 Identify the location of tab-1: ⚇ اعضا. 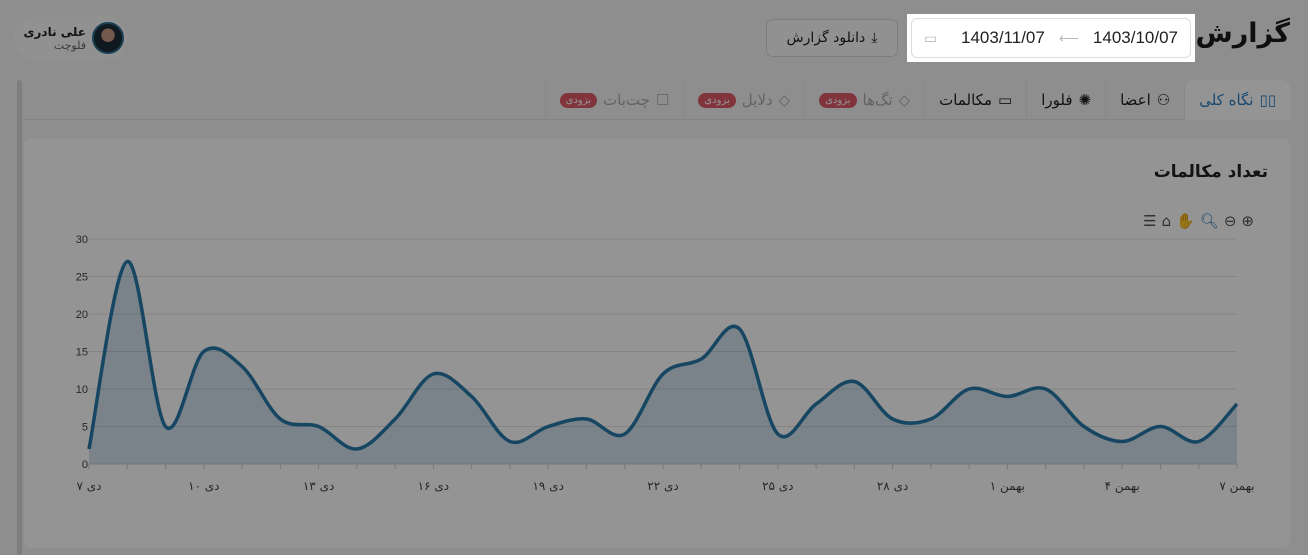
(1144, 100).